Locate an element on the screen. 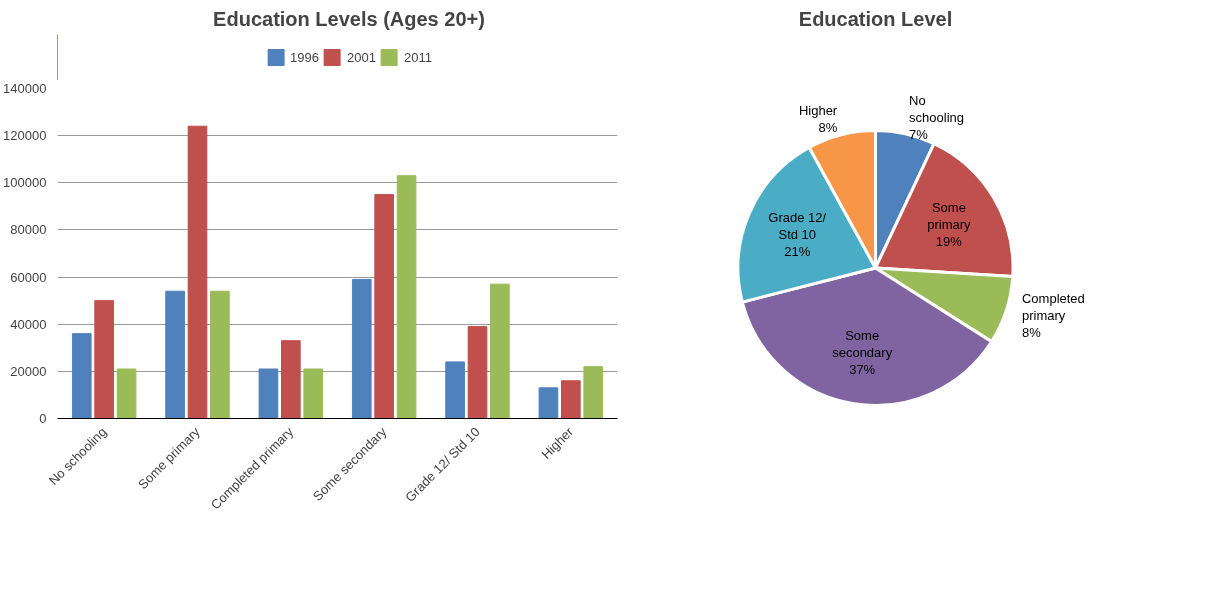  chart-title: Education Levels (Ages 20+) is located at coordinates (349, 18).